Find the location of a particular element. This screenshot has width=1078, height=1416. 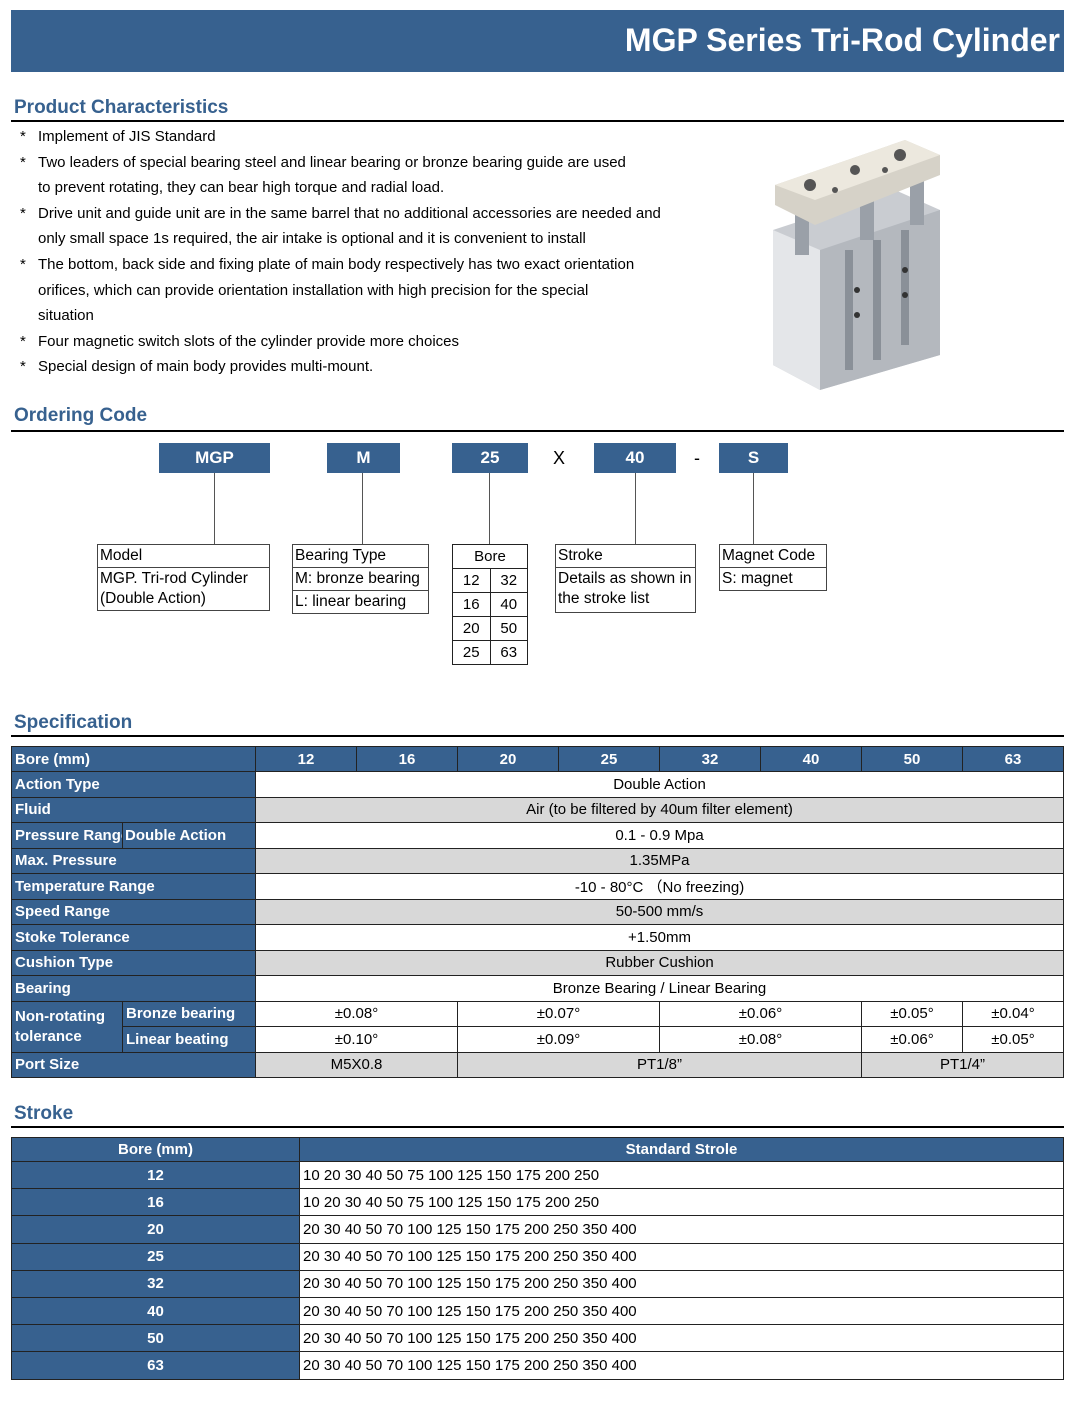

table-row: Max. Pressure 1.35MPa is located at coordinates (537, 860).